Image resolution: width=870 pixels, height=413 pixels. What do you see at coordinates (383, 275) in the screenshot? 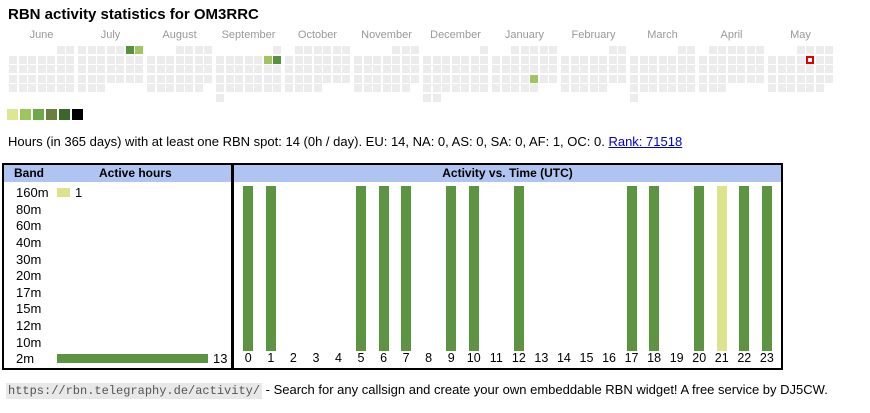
I see `hour-slot-6: 6` at bounding box center [383, 275].